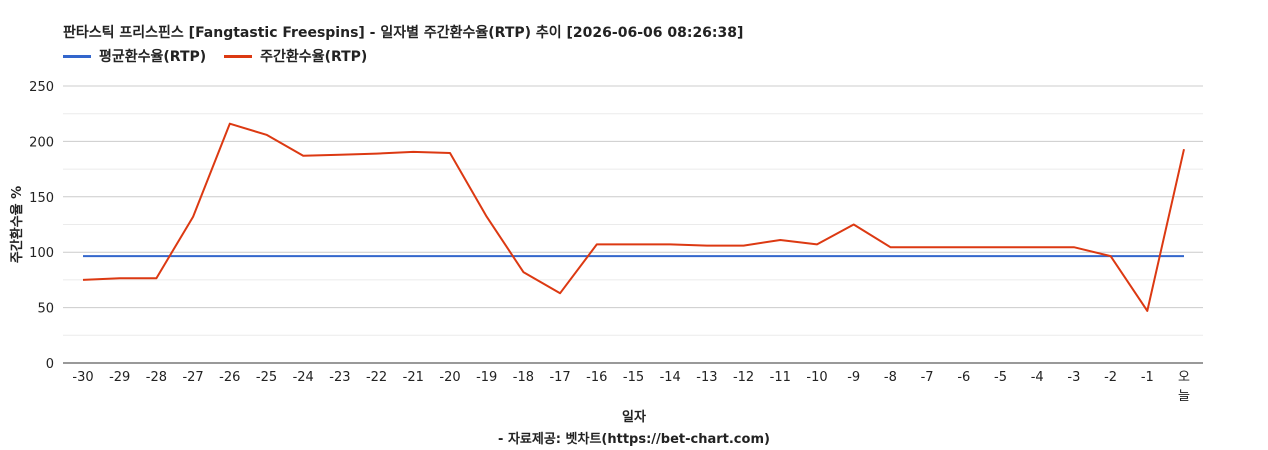 This screenshot has height=450, width=1268. Describe the element at coordinates (50, 364) in the screenshot. I see `y-tick-label: 0` at that location.